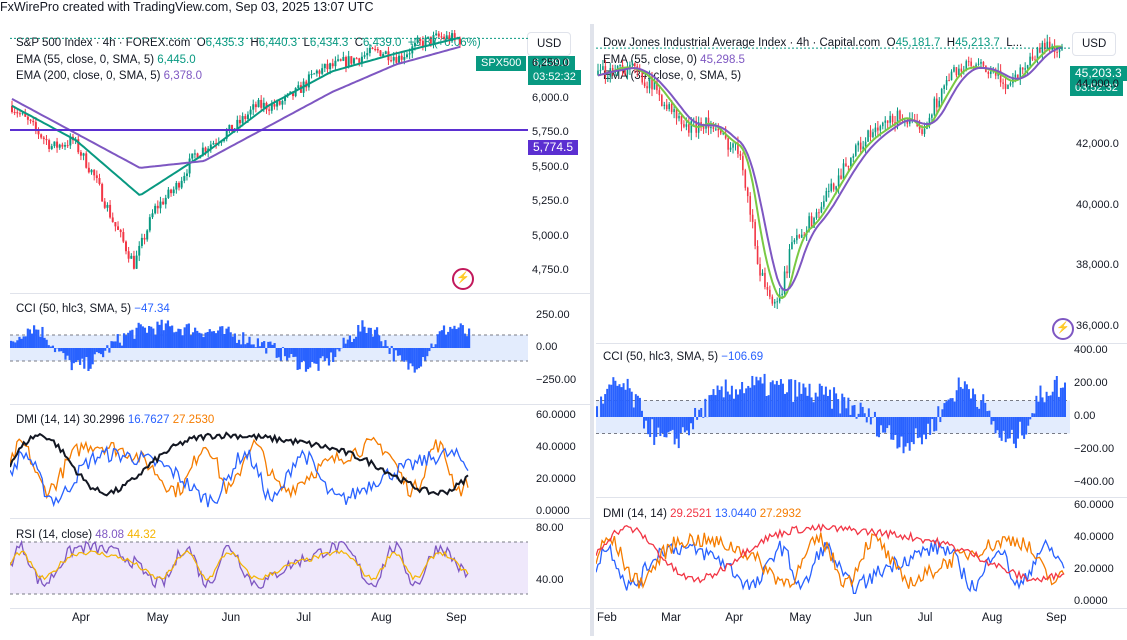  Describe the element at coordinates (269, 462) in the screenshot. I see `left-dmi-chart` at that location.